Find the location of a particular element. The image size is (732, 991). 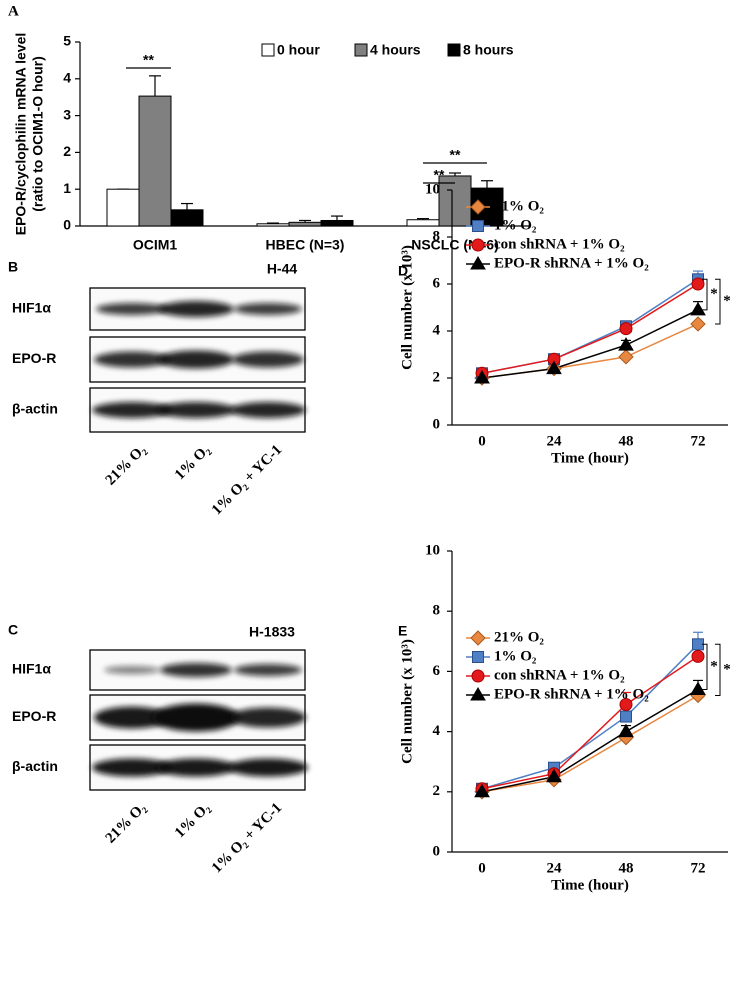

blot-title: H-1833 is located at coordinates (272, 632).